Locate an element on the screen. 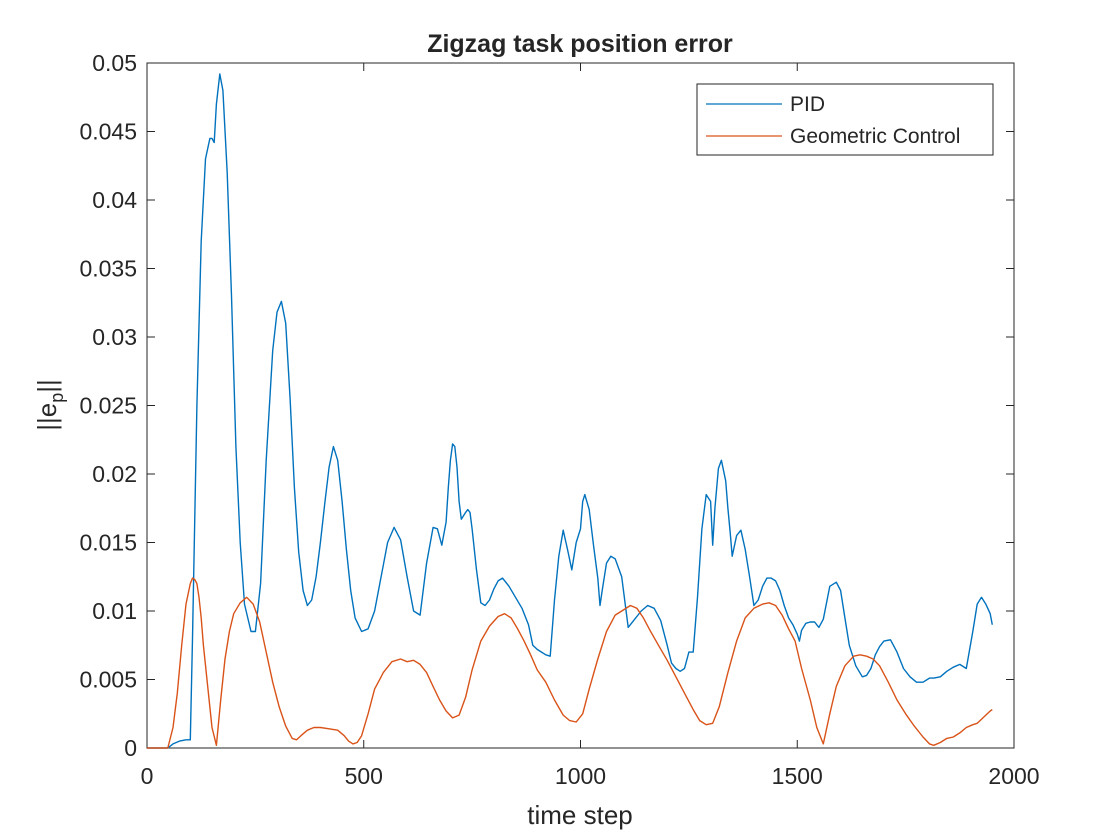 The width and height of the screenshot is (1120, 840). y-tick-label: 0.025 is located at coordinates (108, 406).